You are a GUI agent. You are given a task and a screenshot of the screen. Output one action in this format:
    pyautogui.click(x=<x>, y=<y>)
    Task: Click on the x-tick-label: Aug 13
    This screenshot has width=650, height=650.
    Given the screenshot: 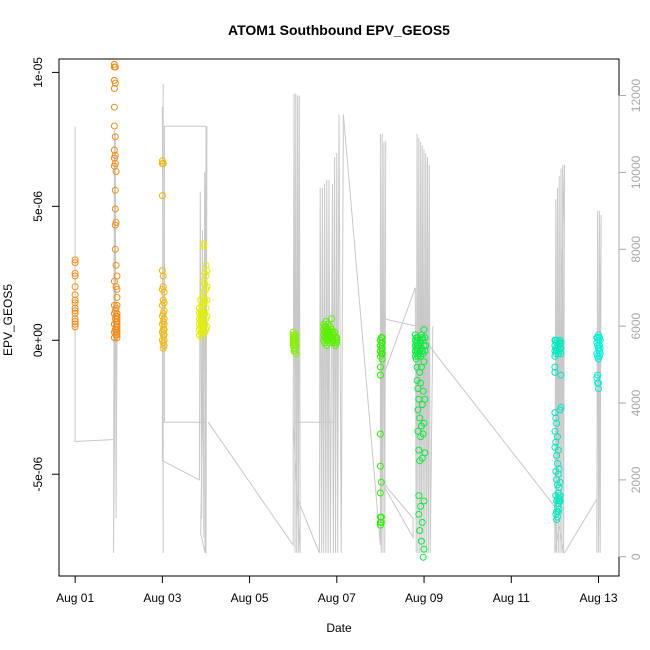 What is the action you would take?
    pyautogui.click(x=598, y=598)
    